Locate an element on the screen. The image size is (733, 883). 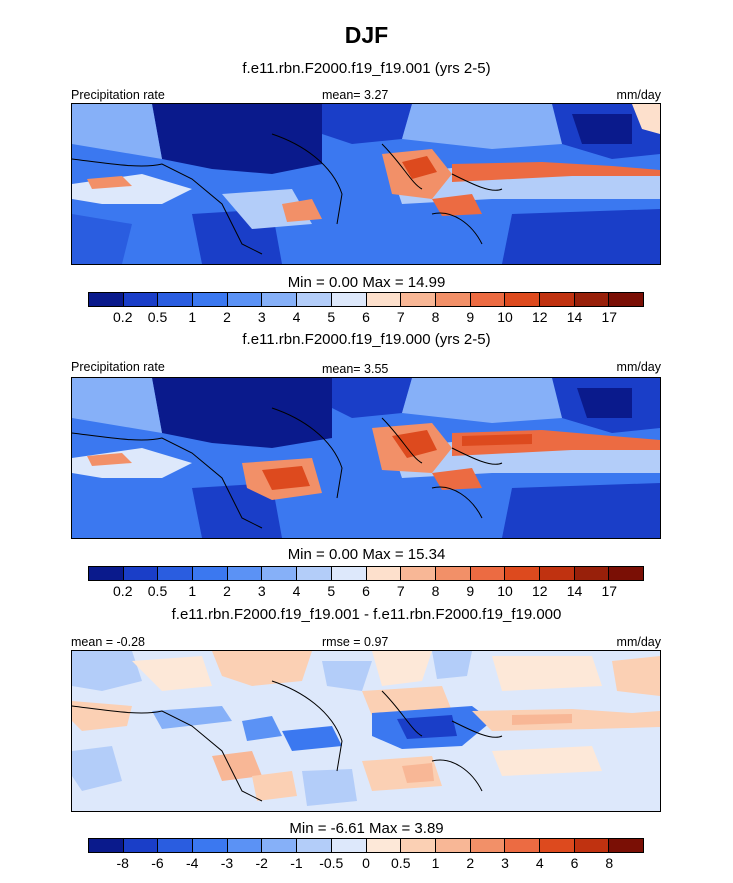
panel1-colorbar-tick-label: 12 is located at coordinates (539, 317).